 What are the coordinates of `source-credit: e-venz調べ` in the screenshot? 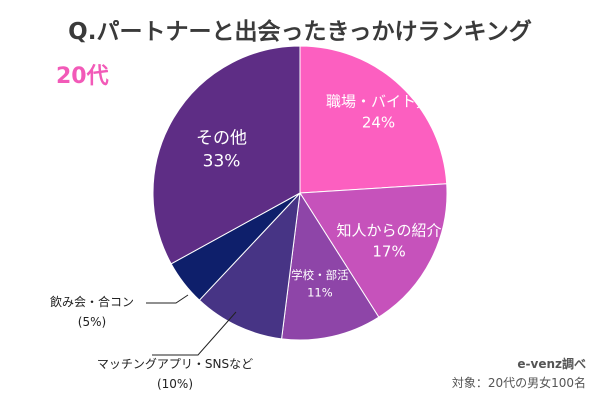 It's located at (551, 364).